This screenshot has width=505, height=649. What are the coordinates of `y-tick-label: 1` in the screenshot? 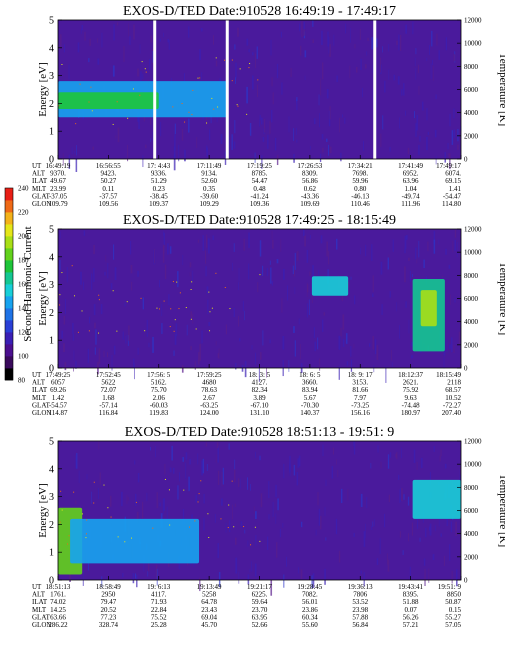 It's located at (51, 132).